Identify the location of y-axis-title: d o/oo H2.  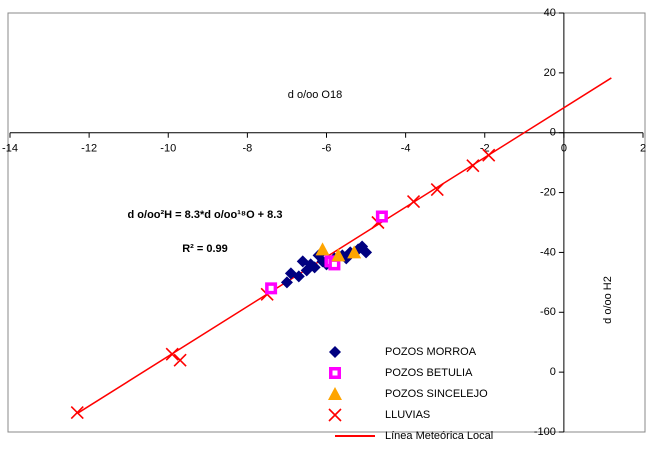
(608, 300).